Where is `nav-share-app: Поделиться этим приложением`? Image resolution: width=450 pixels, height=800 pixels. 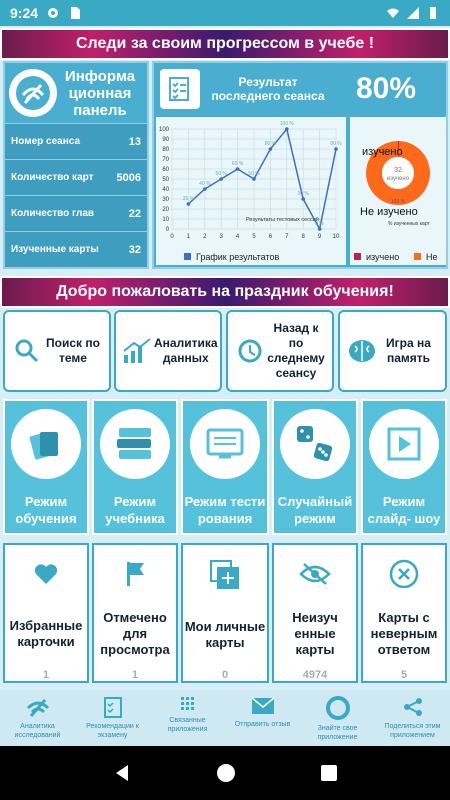
nav-share-app: Поделиться этим приложением is located at coordinates (412, 718).